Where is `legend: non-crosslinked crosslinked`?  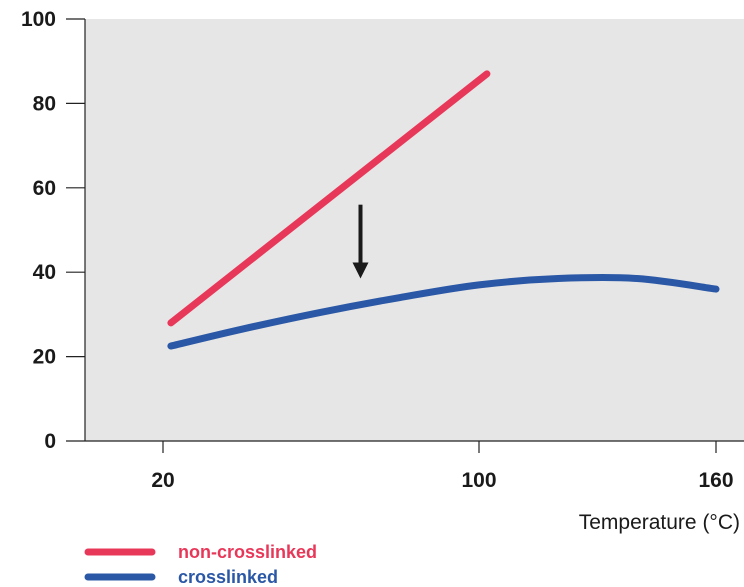 legend: non-crosslinked crosslinked is located at coordinates (200, 564).